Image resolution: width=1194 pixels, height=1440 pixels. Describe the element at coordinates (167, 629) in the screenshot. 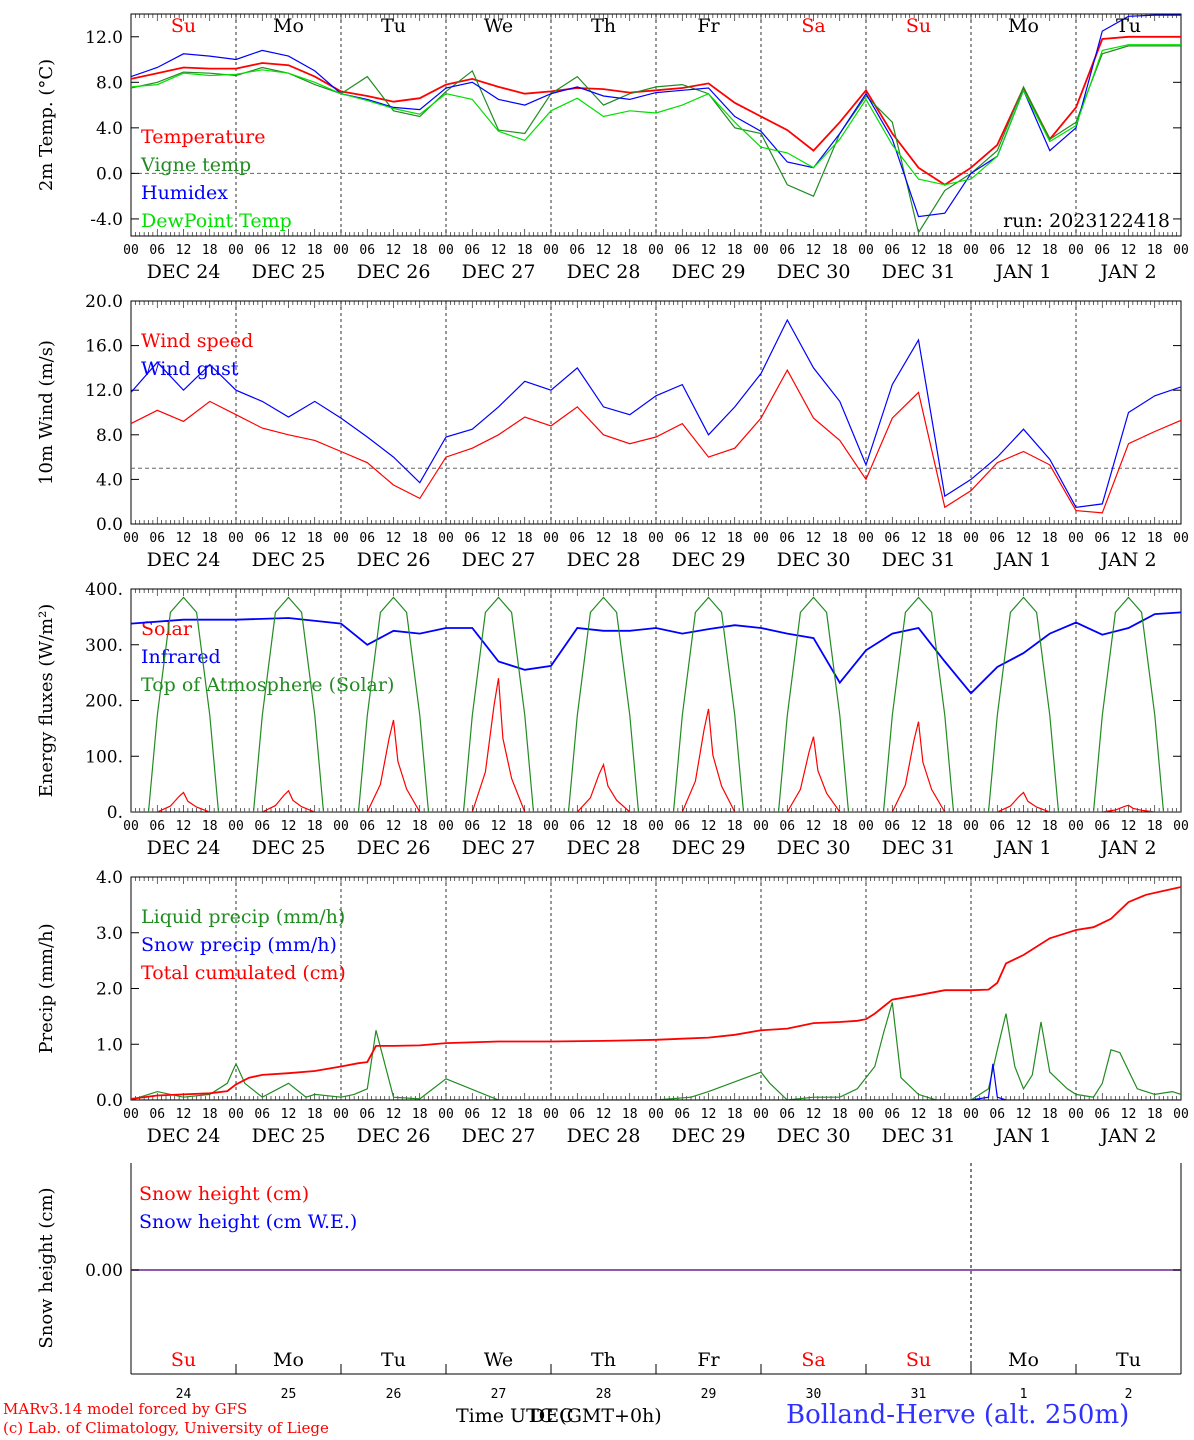

I see `legend-entry: Solar` at that location.